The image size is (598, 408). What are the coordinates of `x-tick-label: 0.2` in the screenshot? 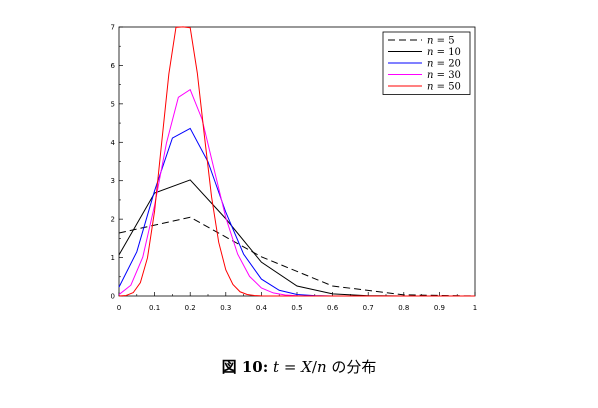 It's located at (190, 308).